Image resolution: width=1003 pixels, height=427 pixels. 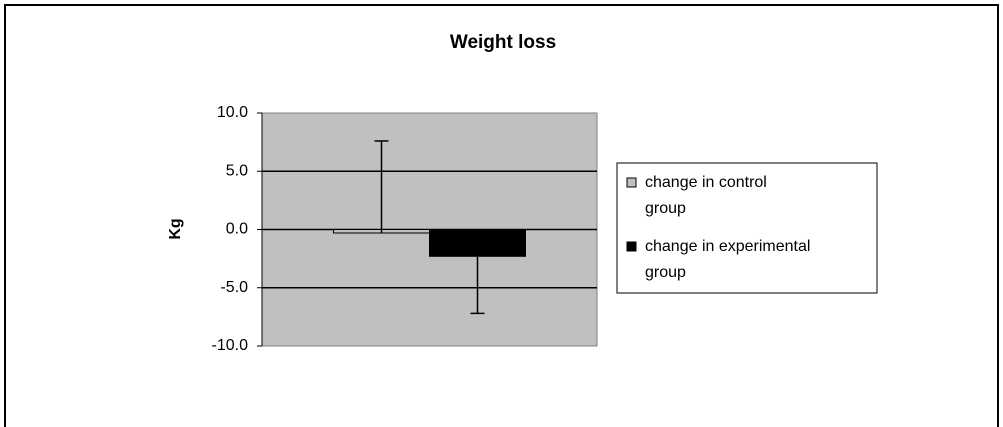 I want to click on y-tick-label: -10.0, so click(x=230, y=345).